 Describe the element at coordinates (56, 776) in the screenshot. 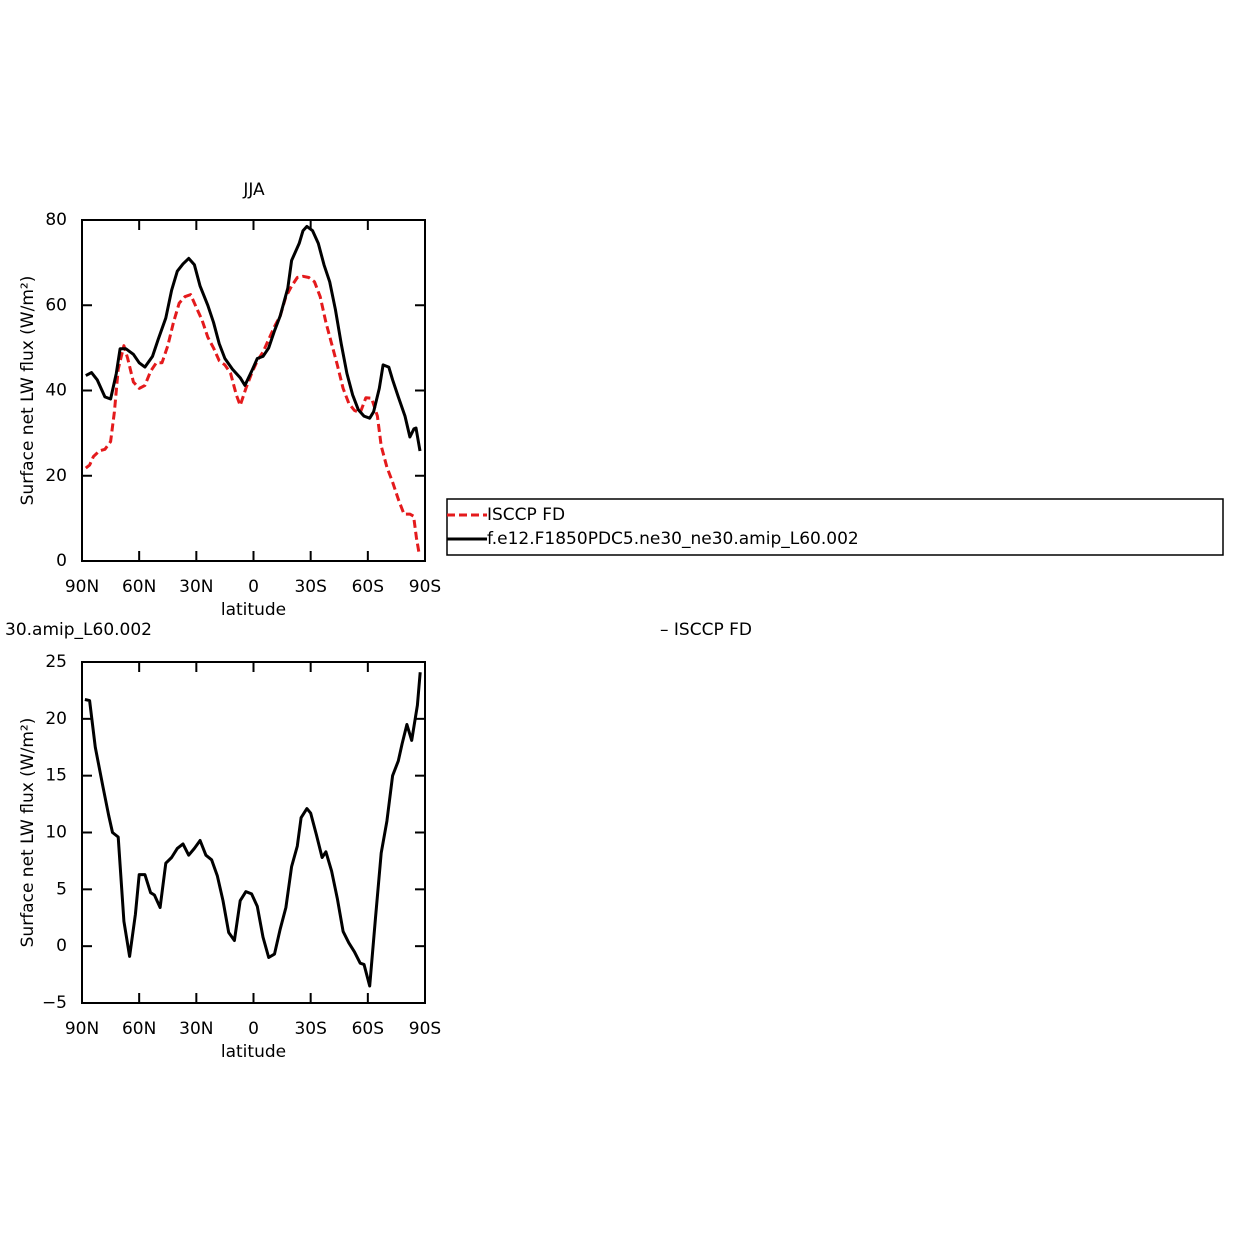

I see `y-tick-label: 15` at that location.